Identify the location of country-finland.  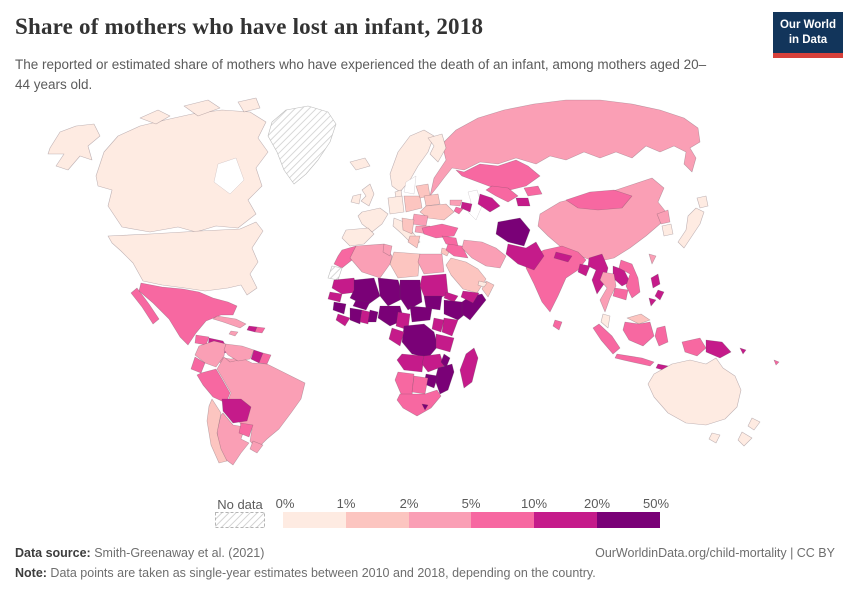
(437, 148).